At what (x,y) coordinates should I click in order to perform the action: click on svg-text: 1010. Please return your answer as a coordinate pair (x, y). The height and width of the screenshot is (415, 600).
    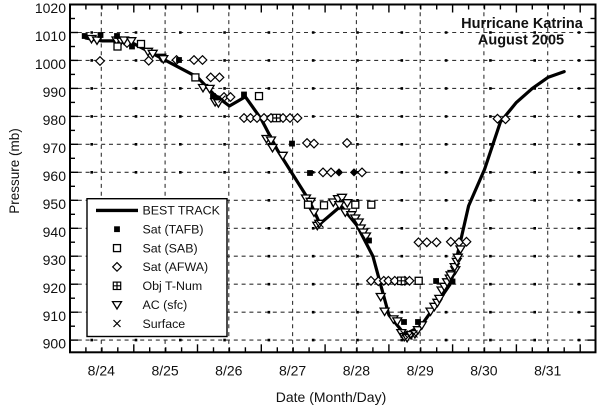
    Looking at the image, I should click on (50, 36).